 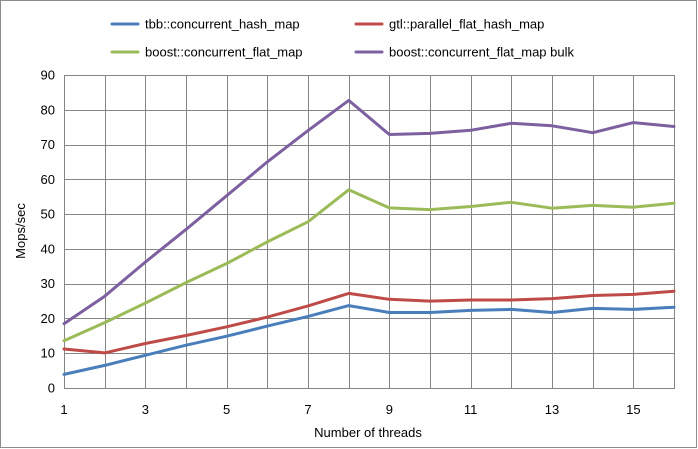 I want to click on y-tick-labels: 0 10 20 30 40 50 60 70 80 90, so click(x=48, y=232).